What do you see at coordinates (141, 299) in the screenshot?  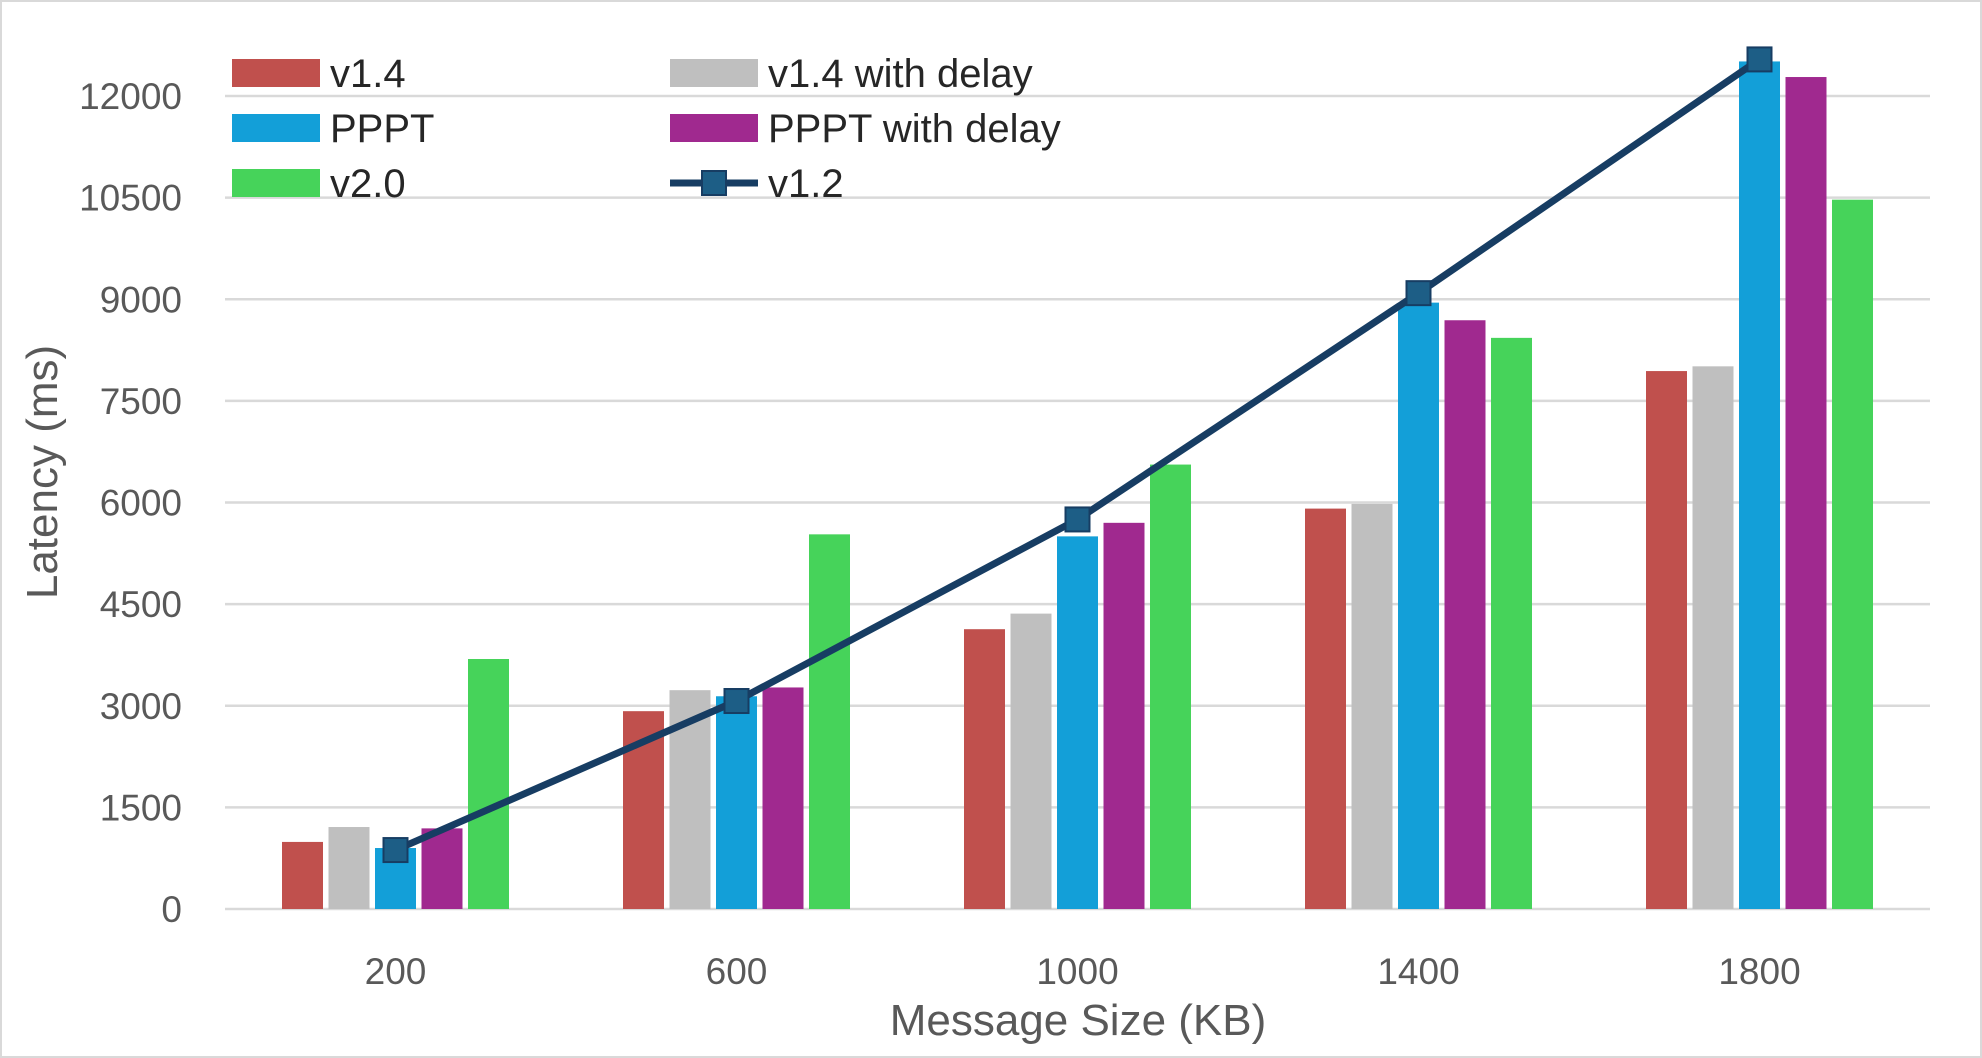 I see `y-tick-label: 9000` at bounding box center [141, 299].